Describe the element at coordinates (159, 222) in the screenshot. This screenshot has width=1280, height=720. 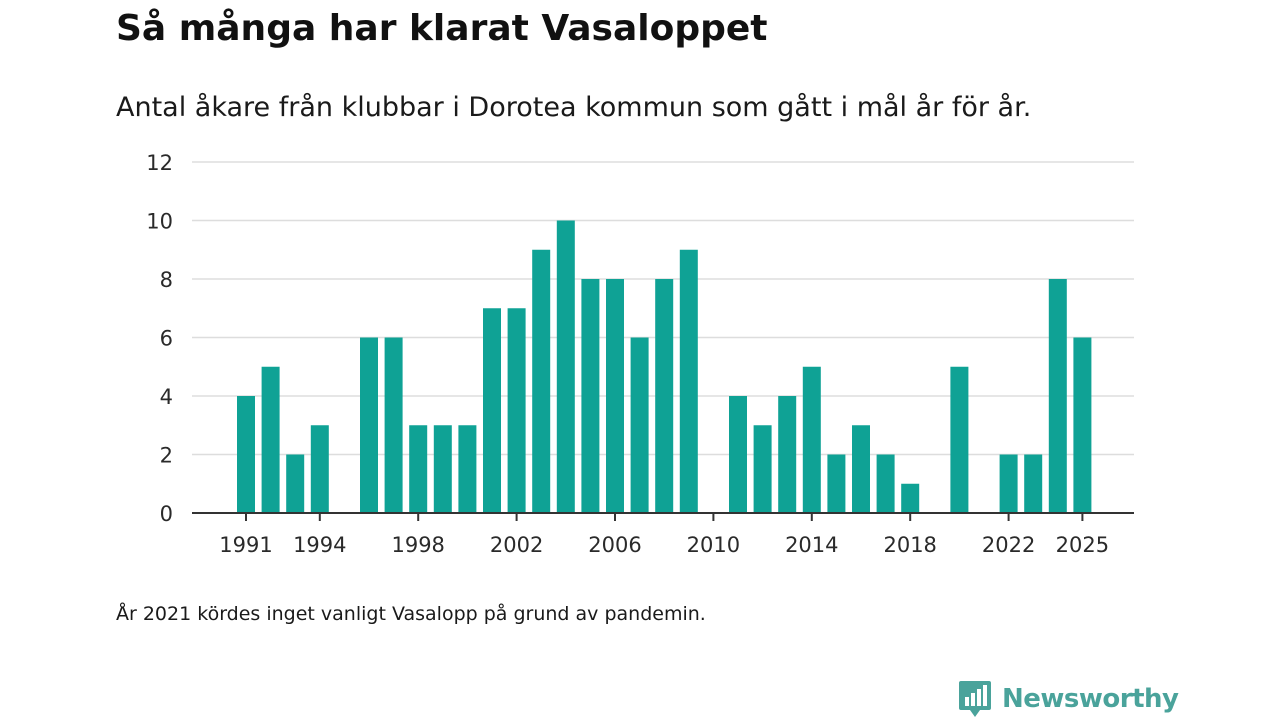
I see `y-tick-label: 10` at that location.